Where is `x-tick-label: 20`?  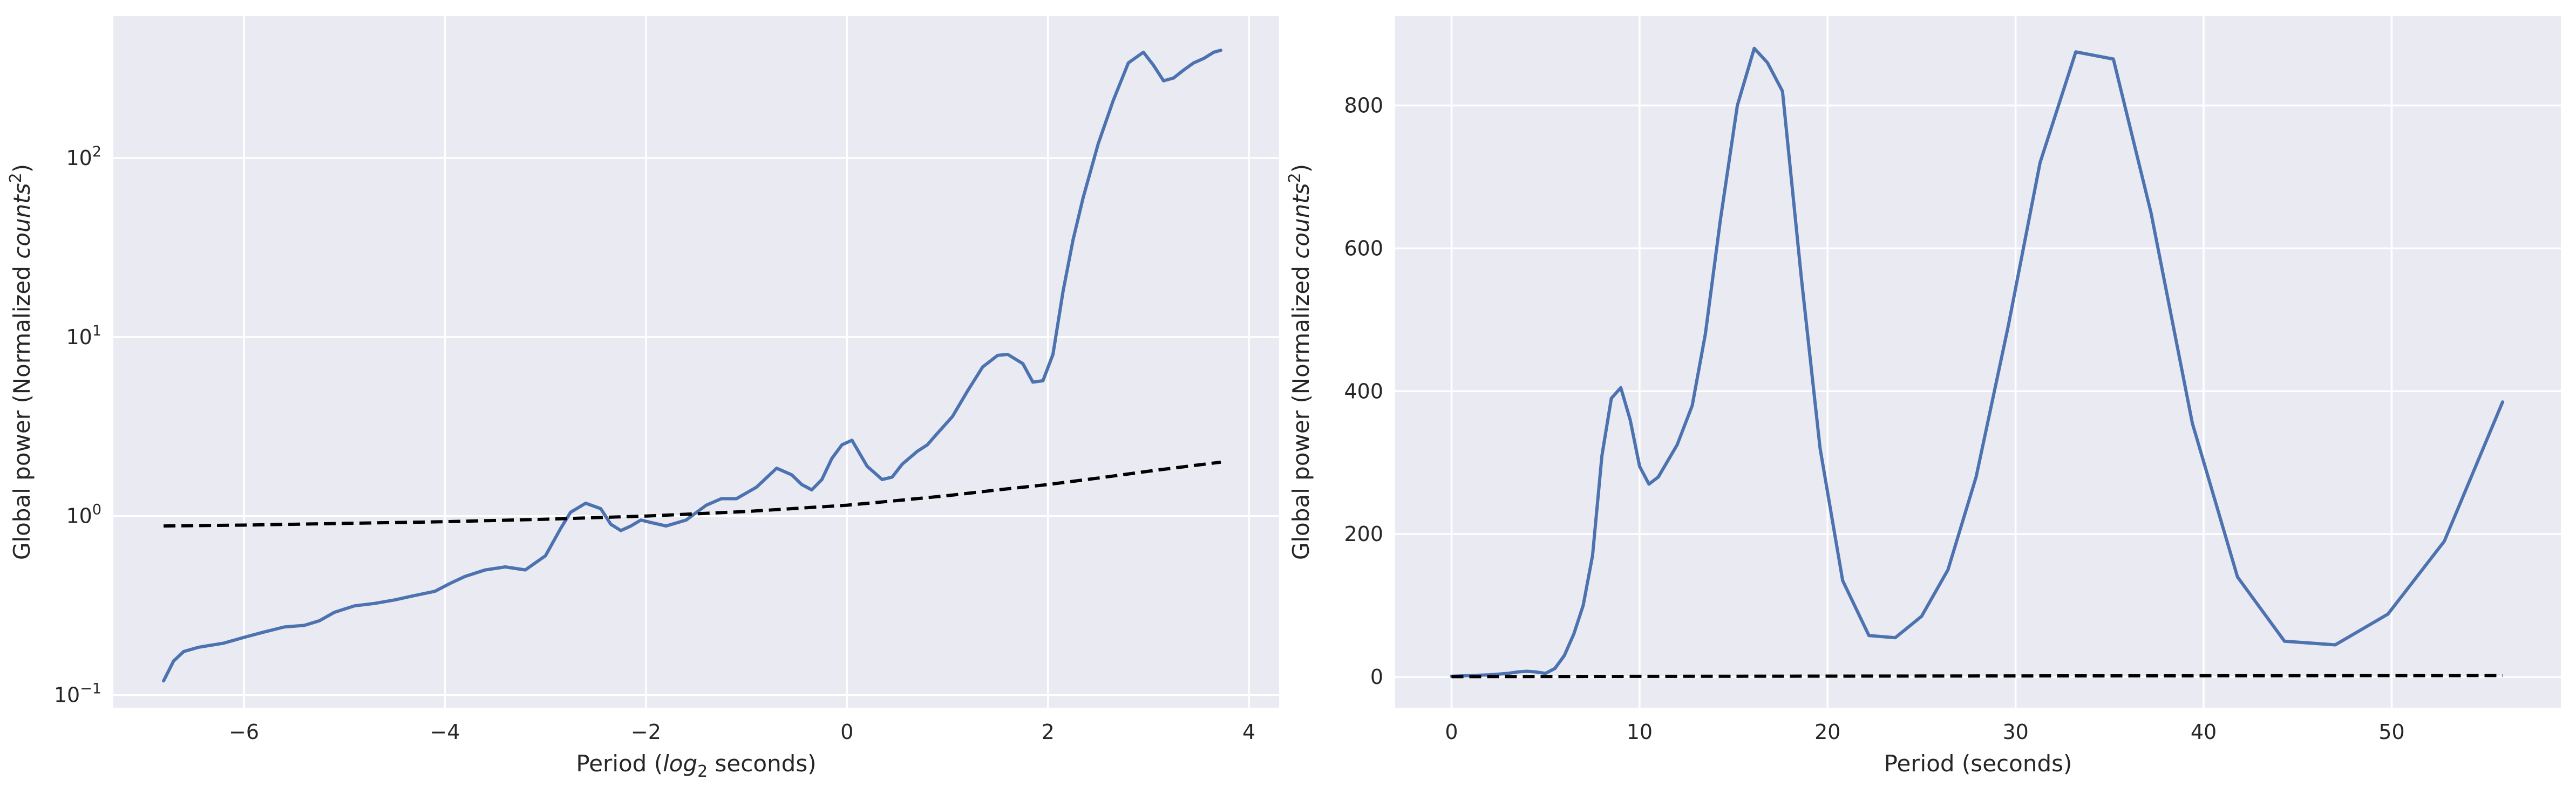
x-tick-label: 20 is located at coordinates (1827, 732).